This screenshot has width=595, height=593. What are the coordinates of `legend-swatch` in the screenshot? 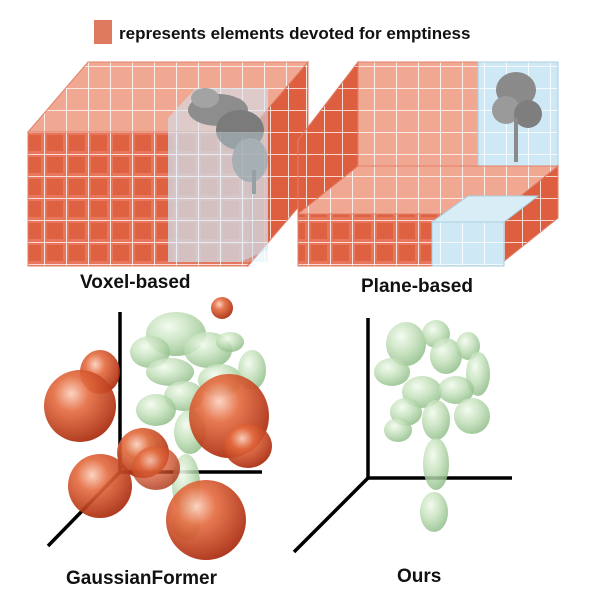 It's located at (103, 32).